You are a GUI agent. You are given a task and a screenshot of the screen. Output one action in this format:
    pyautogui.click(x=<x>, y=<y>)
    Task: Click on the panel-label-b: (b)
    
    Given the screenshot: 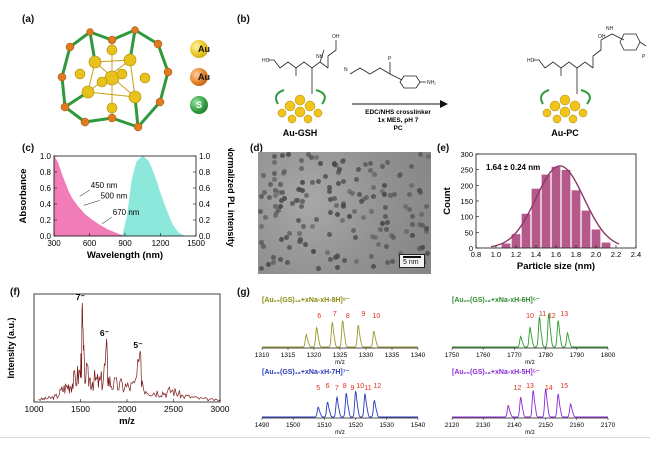 What is the action you would take?
    pyautogui.click(x=243, y=19)
    